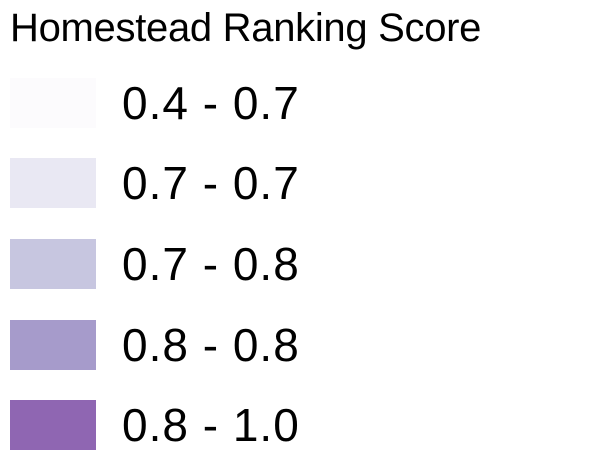 The height and width of the screenshot is (468, 610). I want to click on legend-item: 0.8 - 1.0, so click(290, 425).